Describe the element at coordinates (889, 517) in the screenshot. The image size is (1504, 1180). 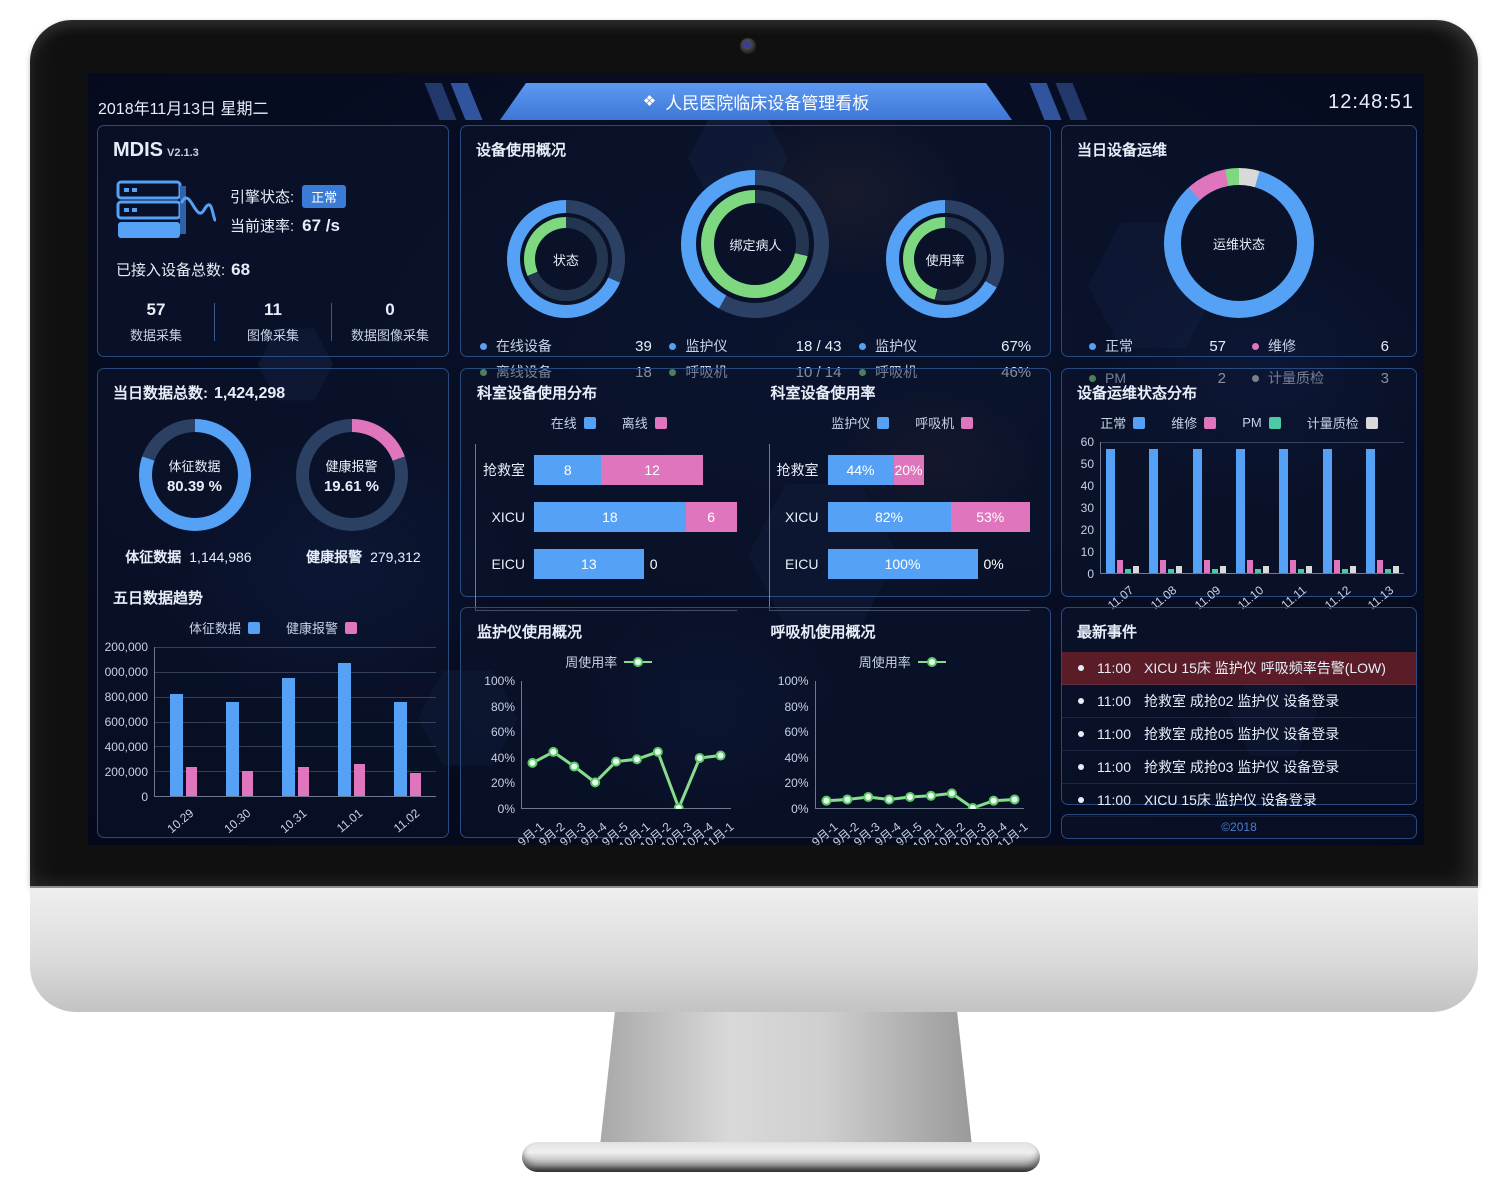
I see `bar-segment-blue: 82%` at that location.